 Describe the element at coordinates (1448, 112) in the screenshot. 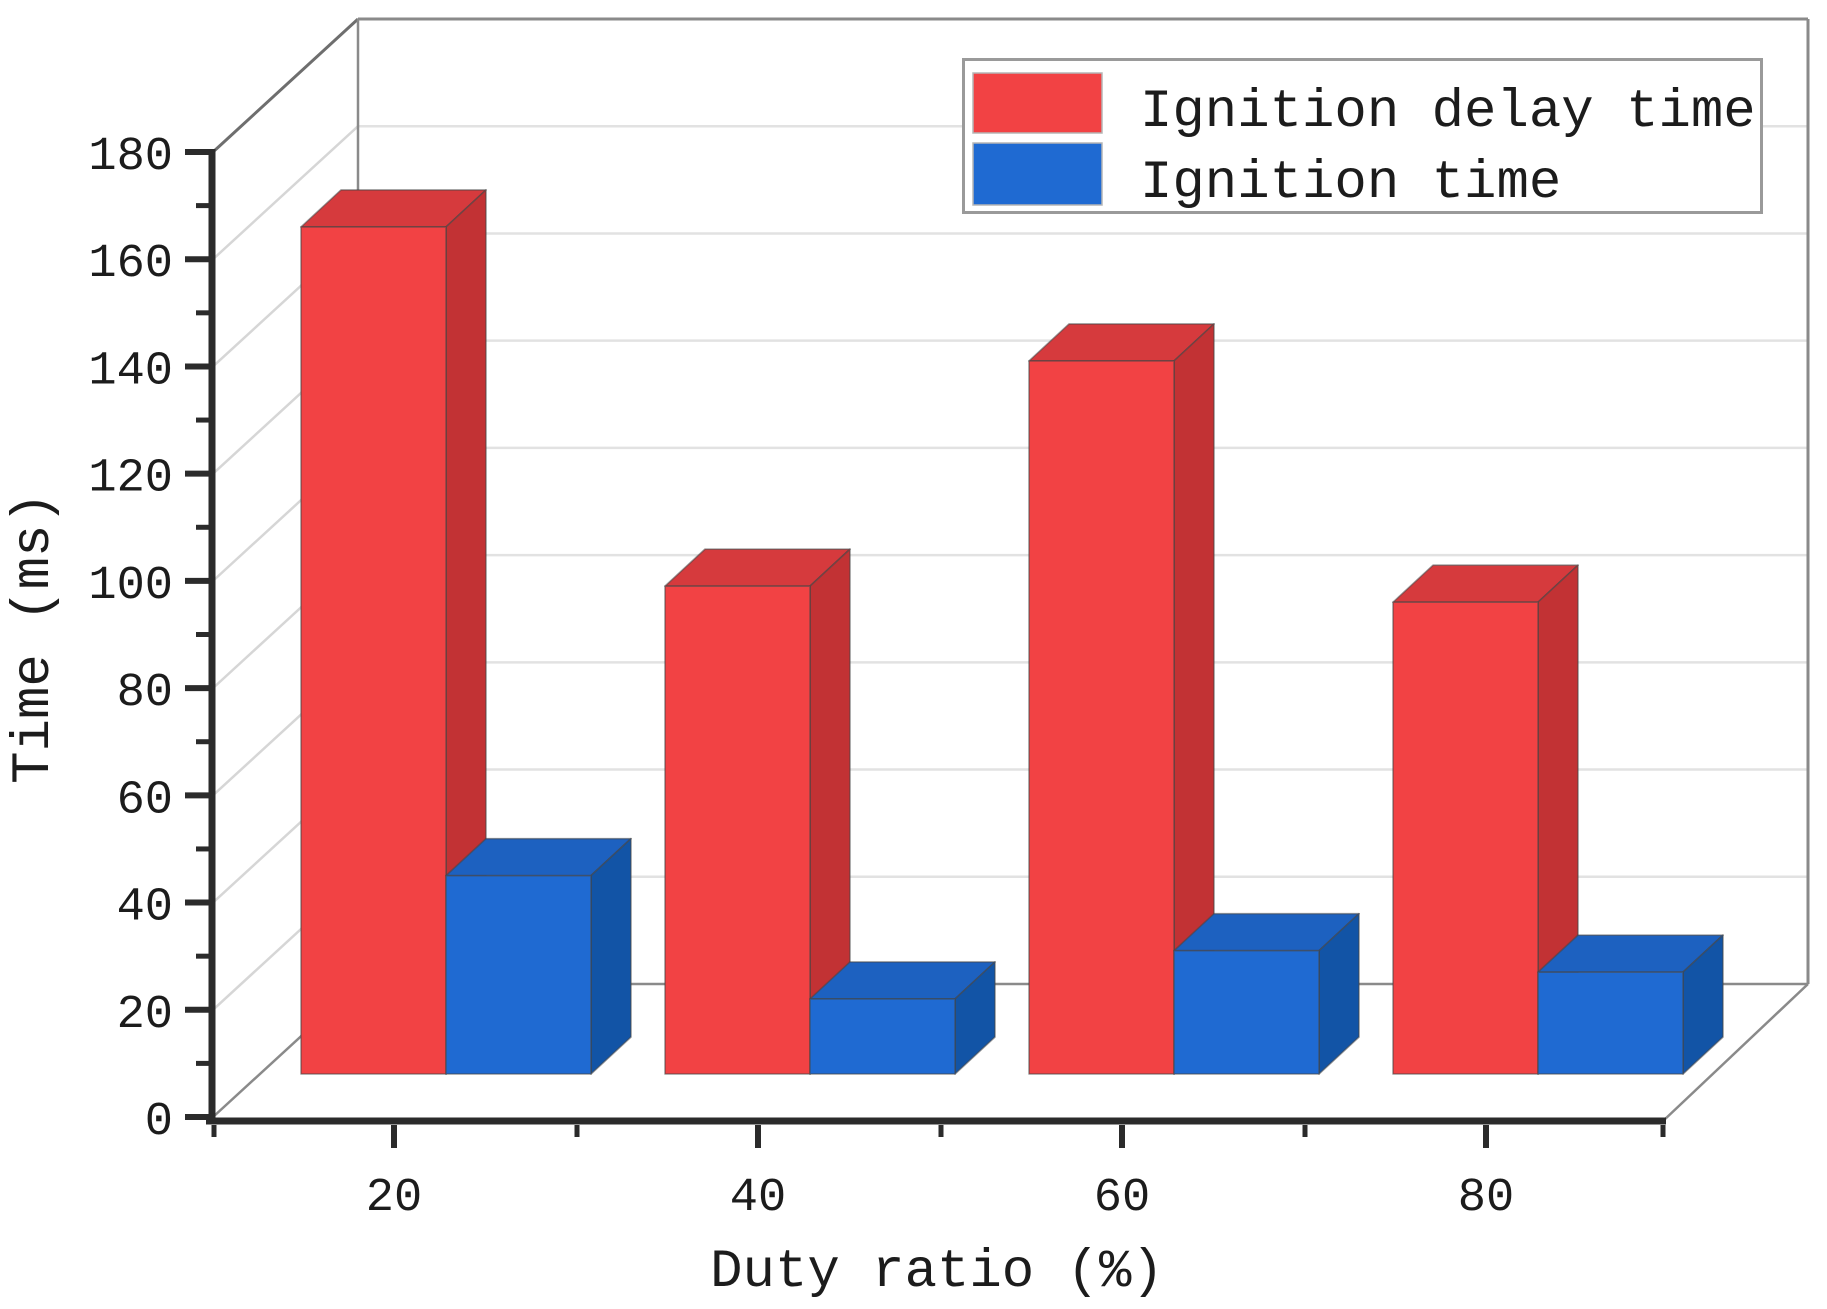

I see `legend-label-ignition-delay-time: Ignition delay time` at that location.